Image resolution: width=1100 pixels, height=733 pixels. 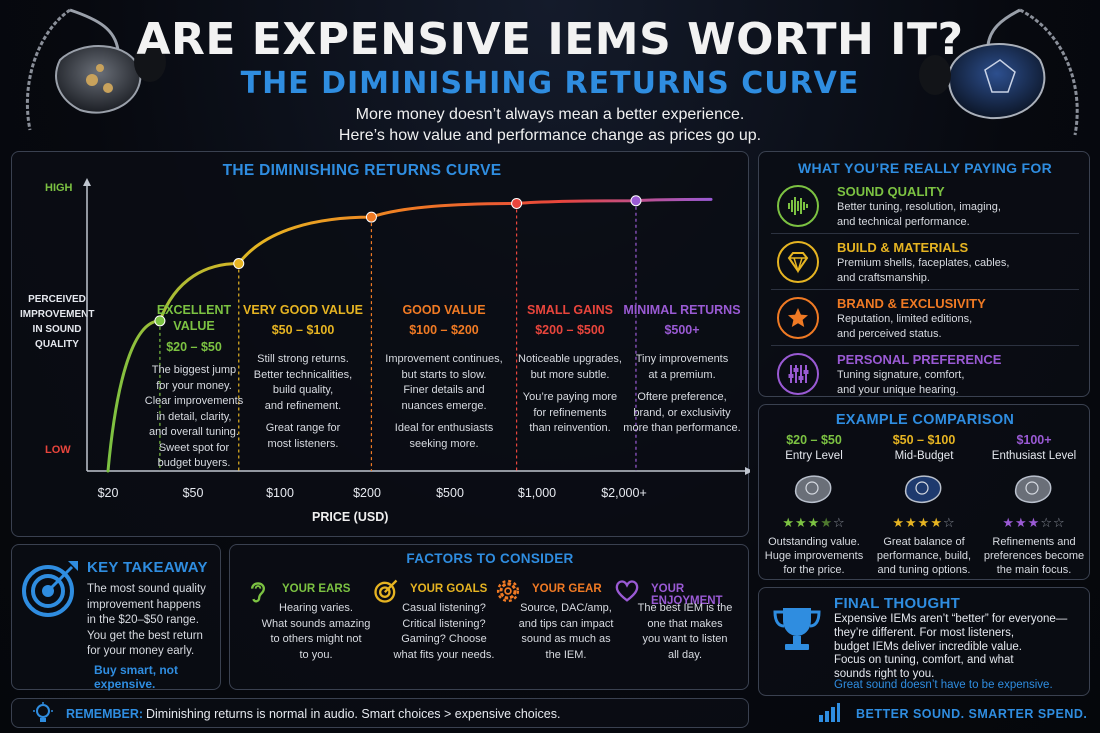 What do you see at coordinates (444, 443) in the screenshot?
I see `segment-description-line: seeking more.` at bounding box center [444, 443].